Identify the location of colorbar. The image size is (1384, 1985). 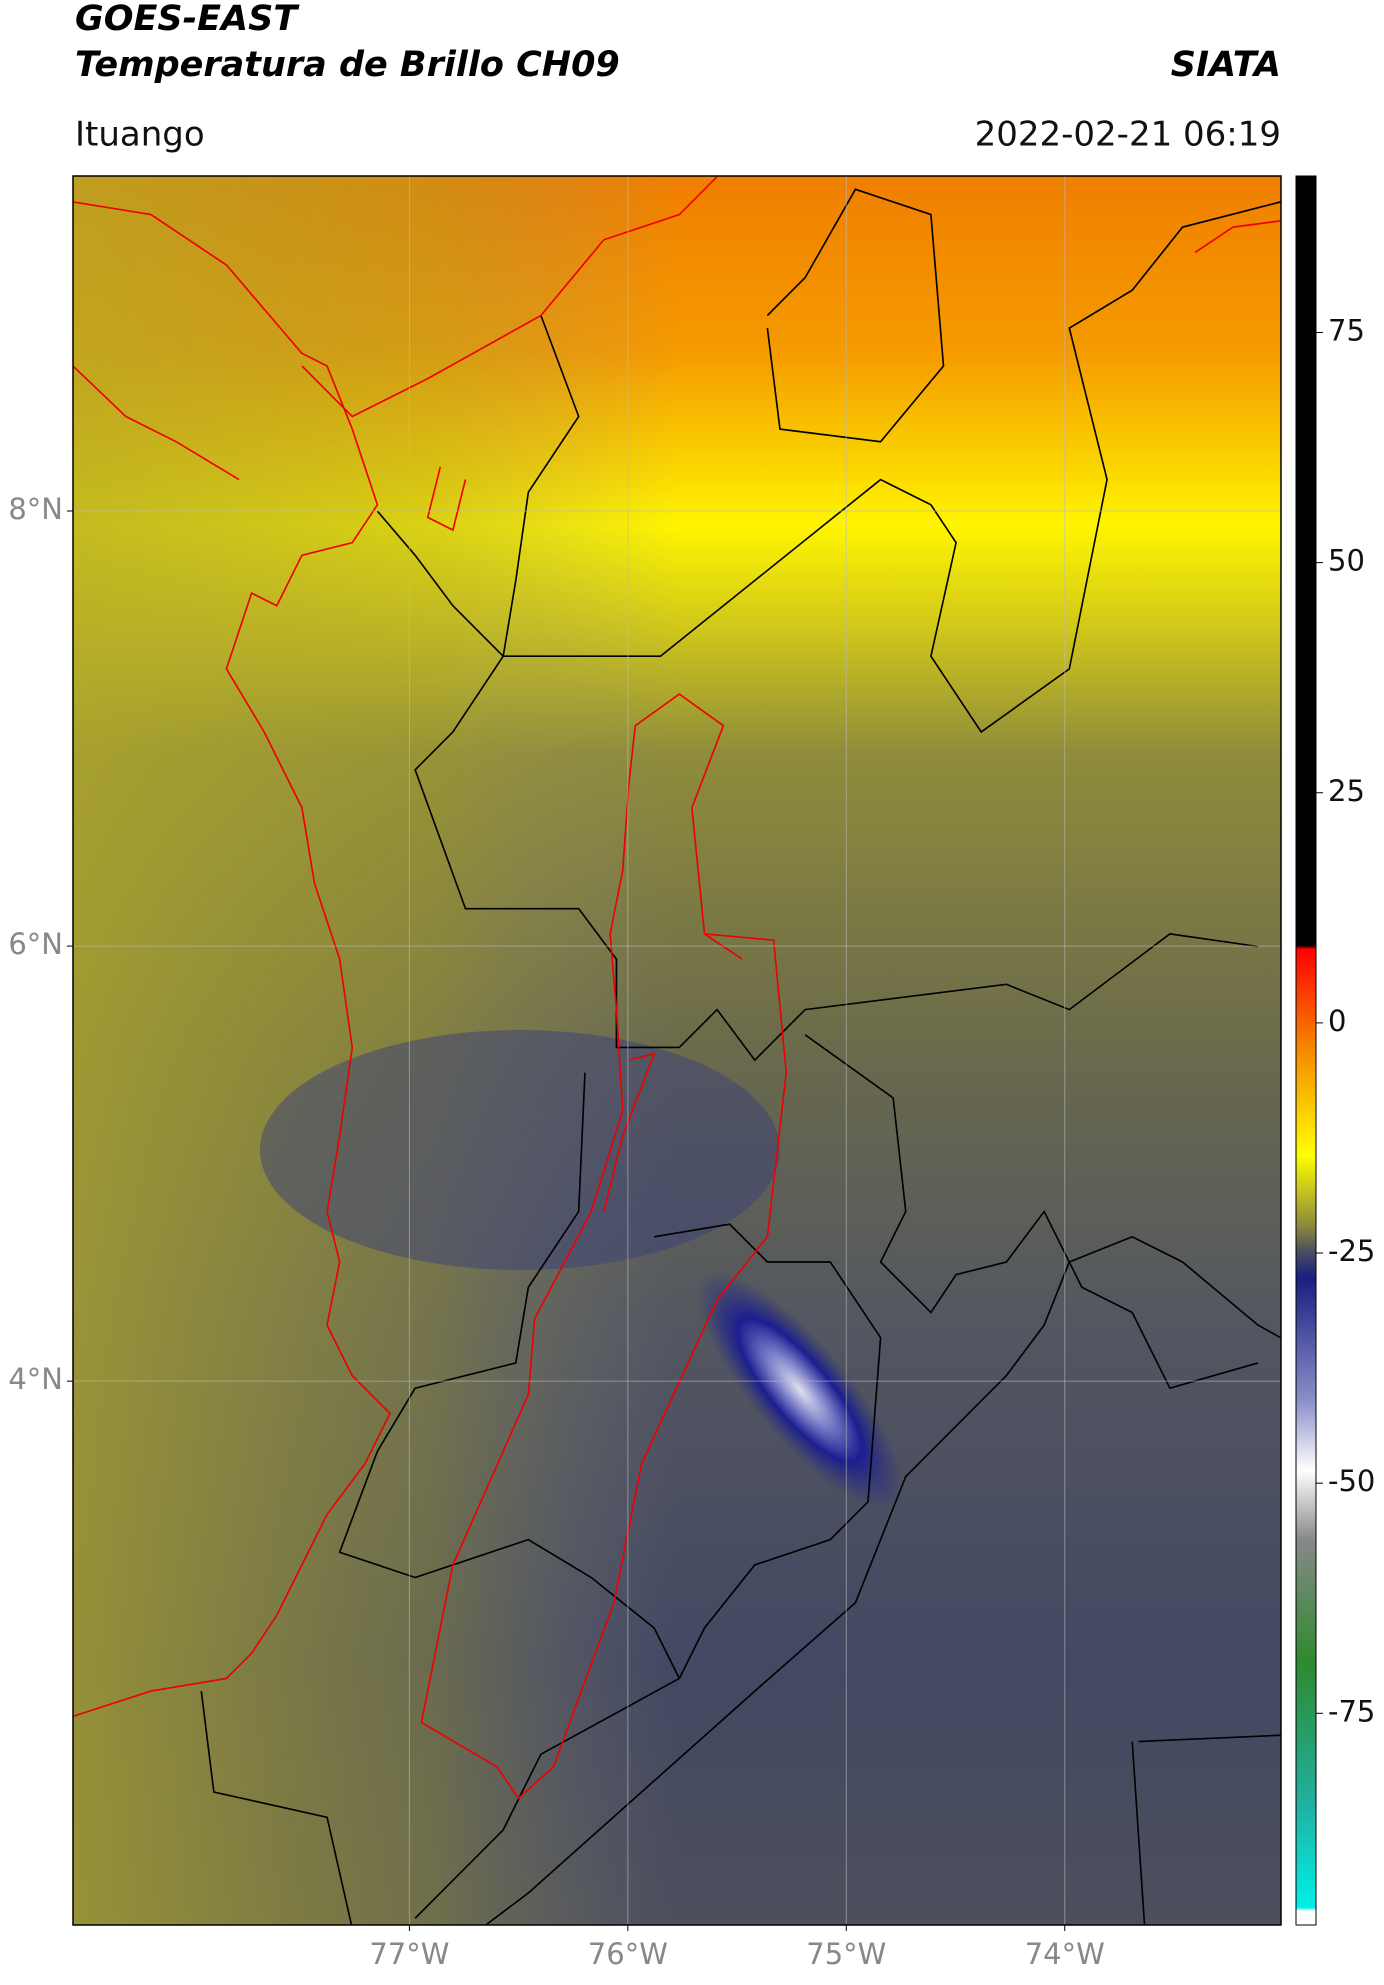
(1306, 1050).